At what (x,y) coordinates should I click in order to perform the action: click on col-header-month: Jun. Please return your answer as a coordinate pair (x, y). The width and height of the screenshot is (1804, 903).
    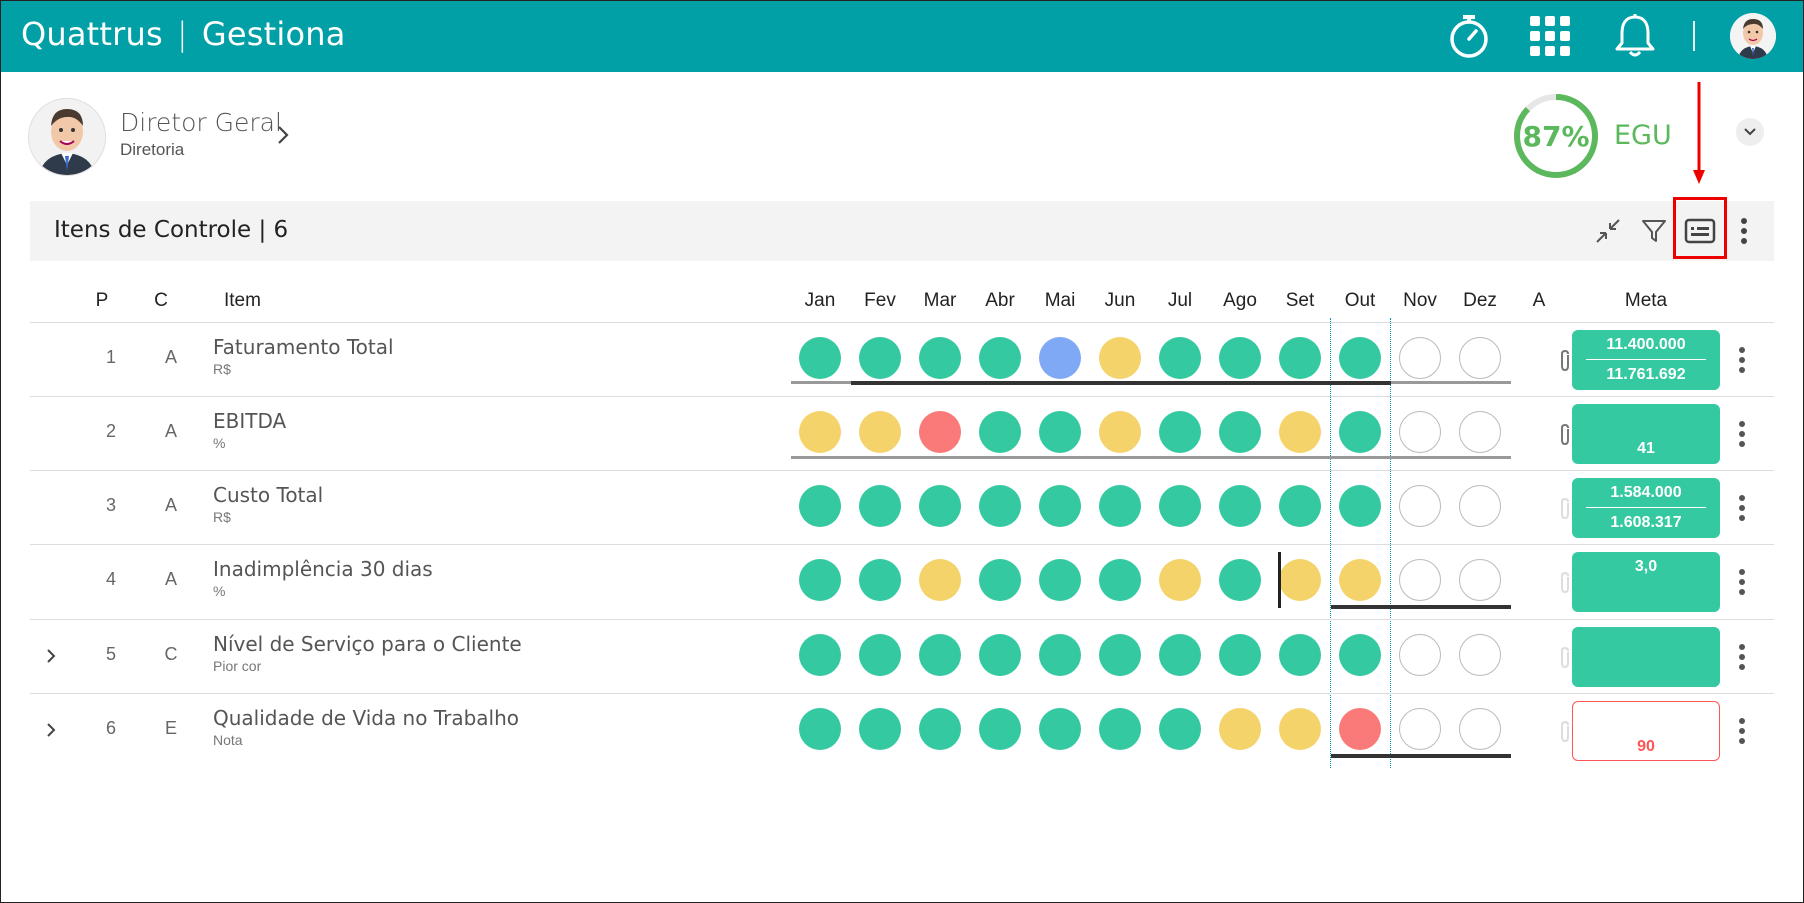
    Looking at the image, I should click on (1120, 300).